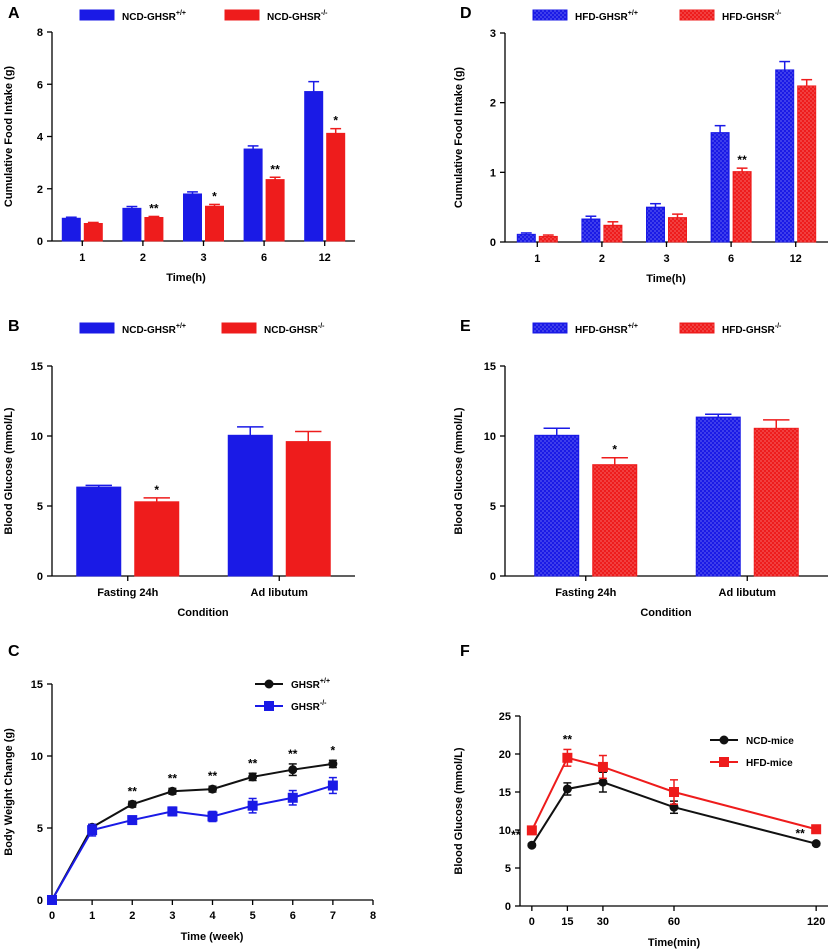  I want to click on x-tick-label: Fasting 24h, so click(127, 593).